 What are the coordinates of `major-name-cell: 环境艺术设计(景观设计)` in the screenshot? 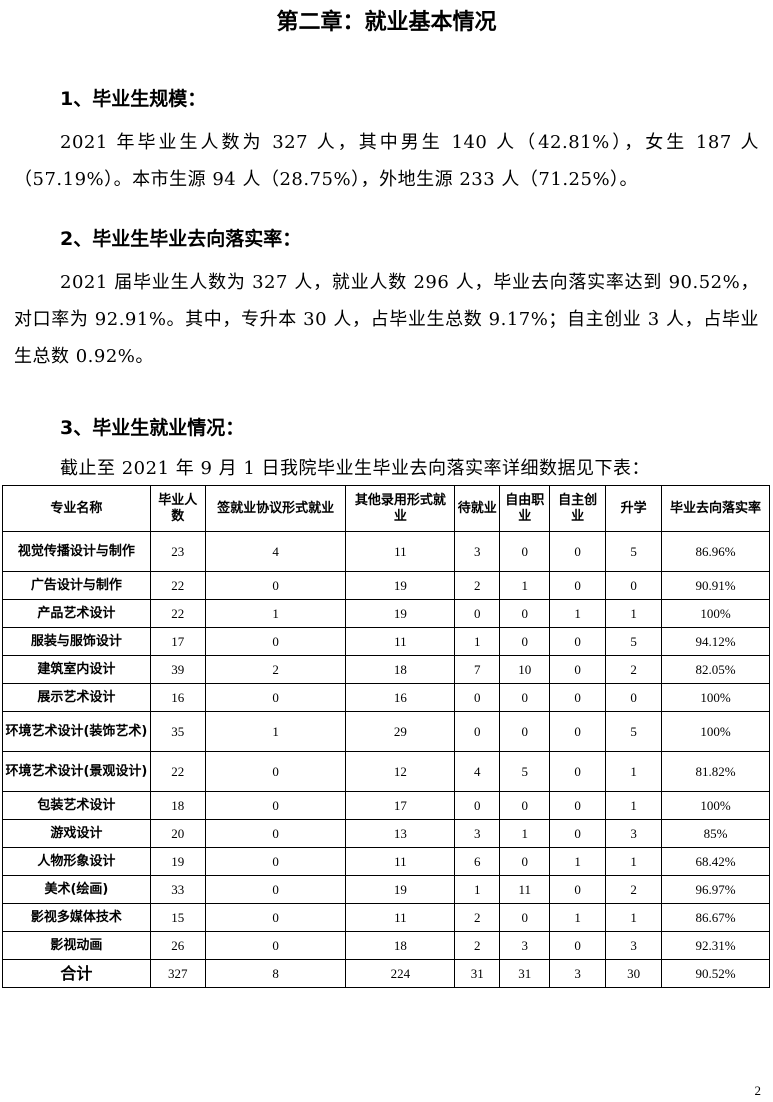 It's located at (76, 771).